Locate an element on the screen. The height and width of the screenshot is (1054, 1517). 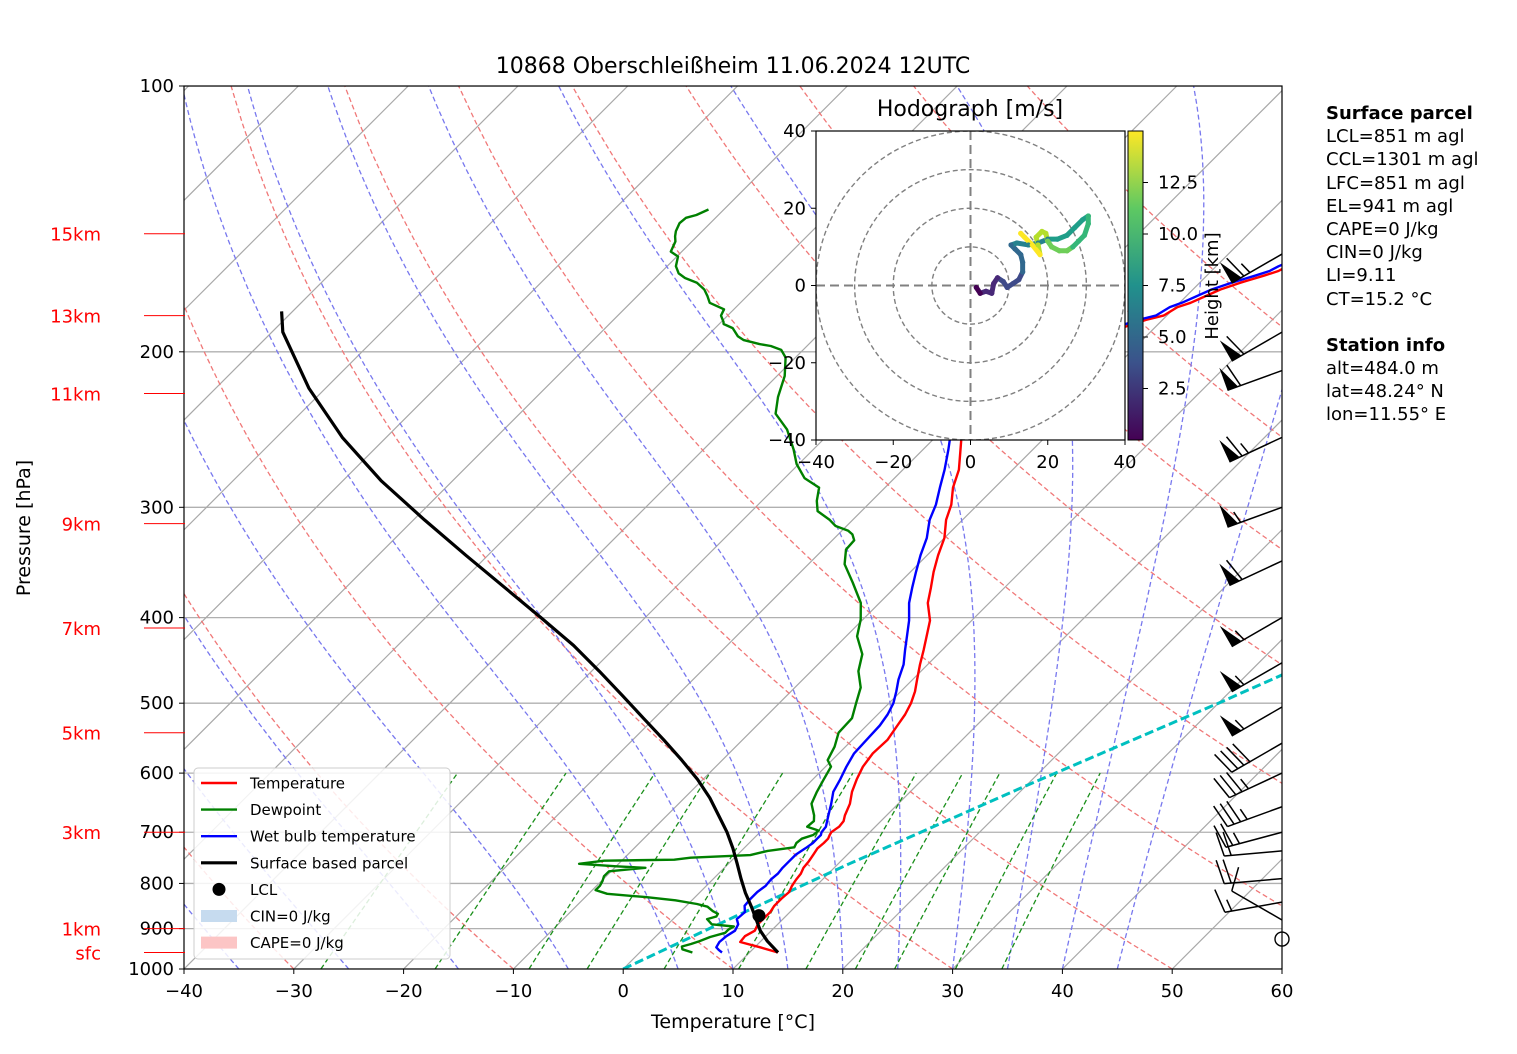
x-tick-label: −20 is located at coordinates (404, 991).